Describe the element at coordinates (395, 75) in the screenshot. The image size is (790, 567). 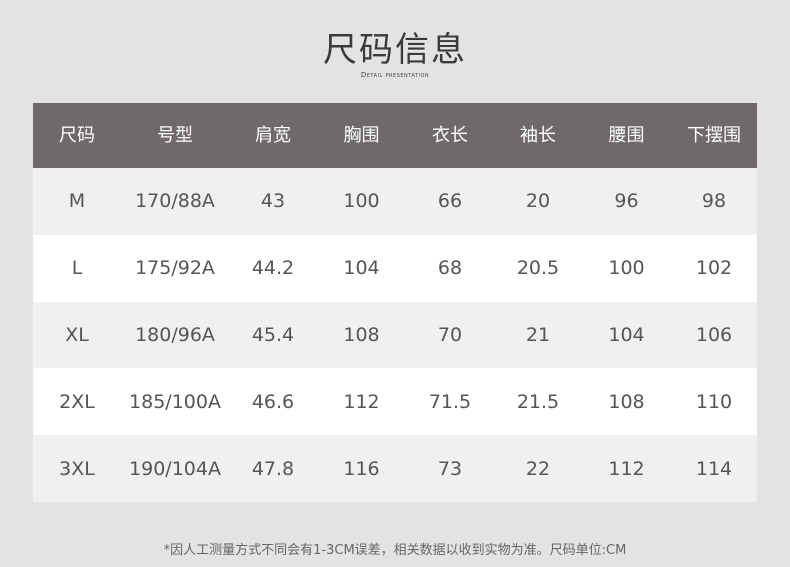
I see `page-subtitle: Detail presentation` at that location.